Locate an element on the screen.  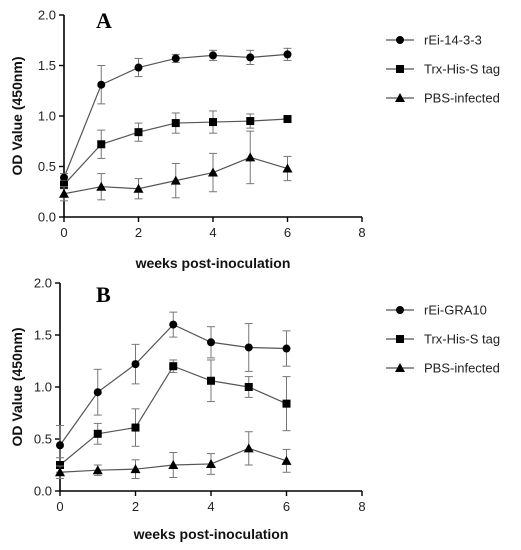
legend-label: rEi-14-3-3 is located at coordinates (453, 40).